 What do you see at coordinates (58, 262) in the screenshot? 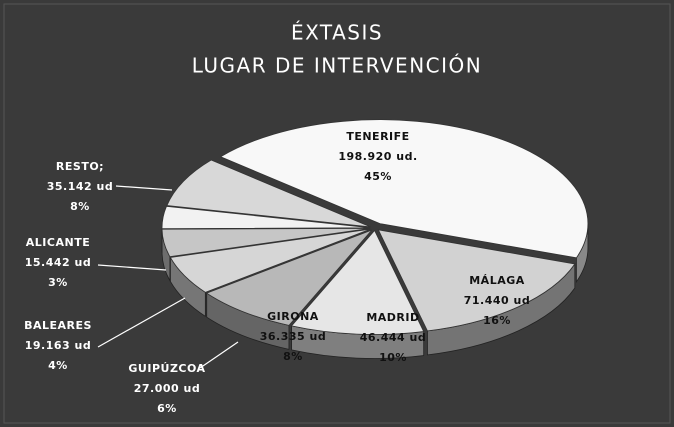
I see `value-label: 15.442 ud` at bounding box center [58, 262].